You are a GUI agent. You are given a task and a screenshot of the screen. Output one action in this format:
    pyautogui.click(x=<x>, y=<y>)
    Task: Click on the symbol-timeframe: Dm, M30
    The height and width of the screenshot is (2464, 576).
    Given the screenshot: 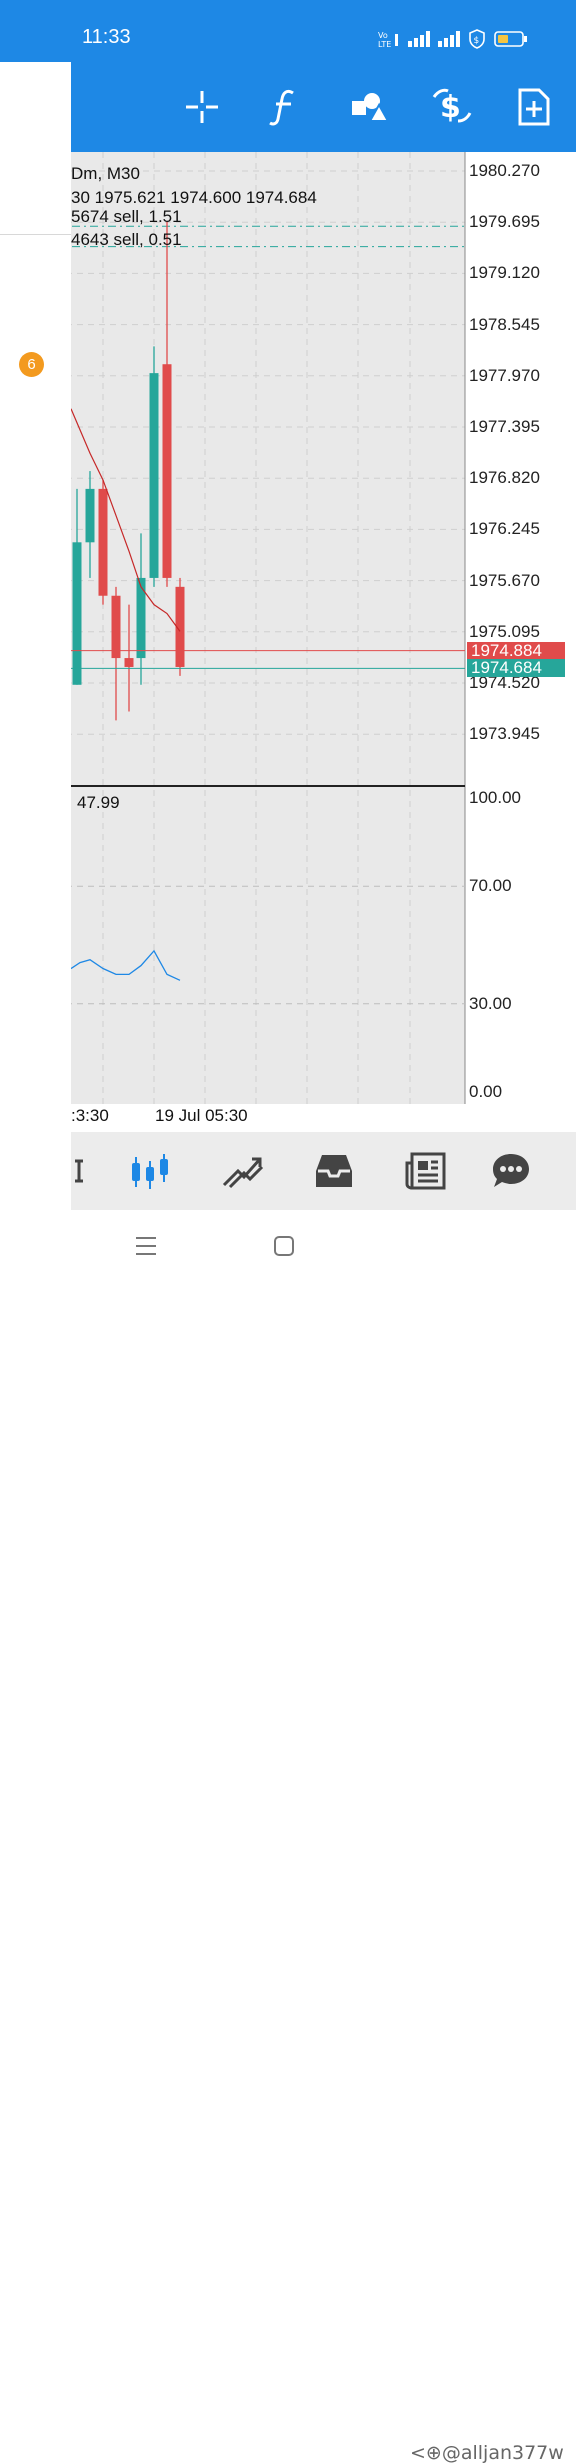 What is the action you would take?
    pyautogui.click(x=105, y=173)
    